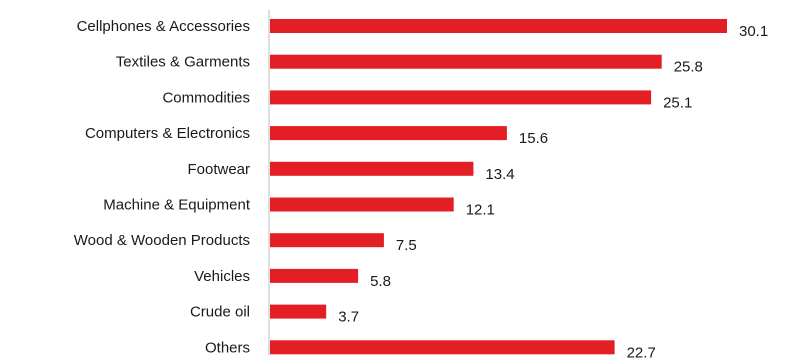  I want to click on value-label-3: 15.6, so click(533, 138).